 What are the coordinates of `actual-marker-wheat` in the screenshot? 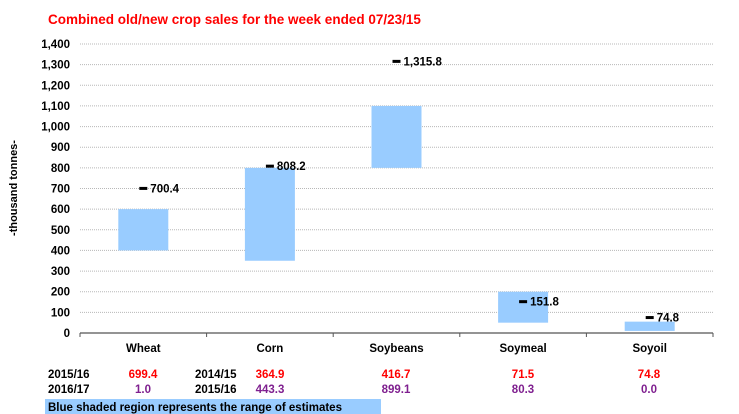 It's located at (143, 188).